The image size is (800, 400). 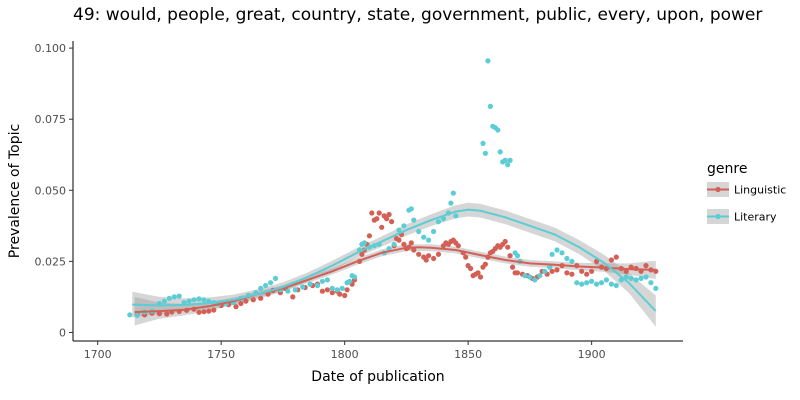 I want to click on y-tick-label: 0.050, so click(x=51, y=190).